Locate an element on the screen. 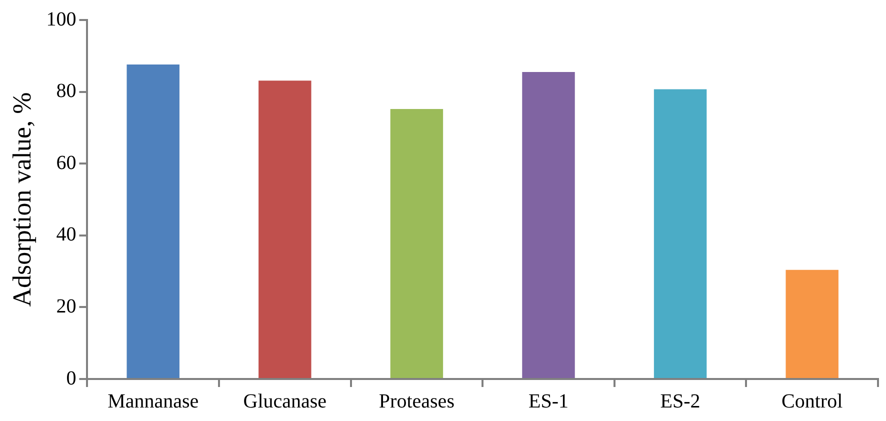 The width and height of the screenshot is (886, 421). y-axis-title: Adsorption value, % is located at coordinates (21, 199).